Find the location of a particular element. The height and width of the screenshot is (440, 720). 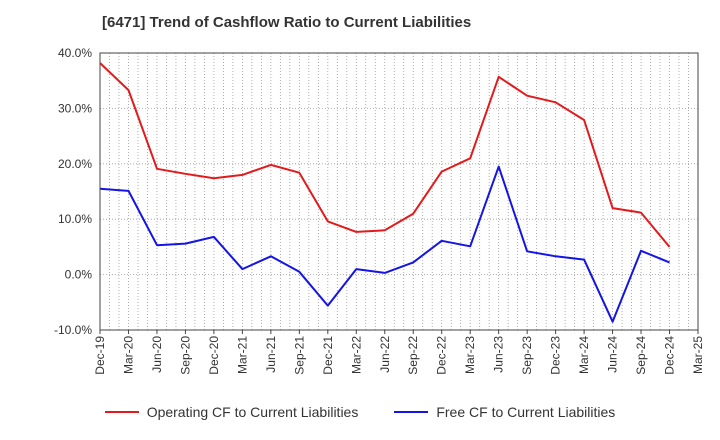

y-tick-label: 40.0% is located at coordinates (75, 53).